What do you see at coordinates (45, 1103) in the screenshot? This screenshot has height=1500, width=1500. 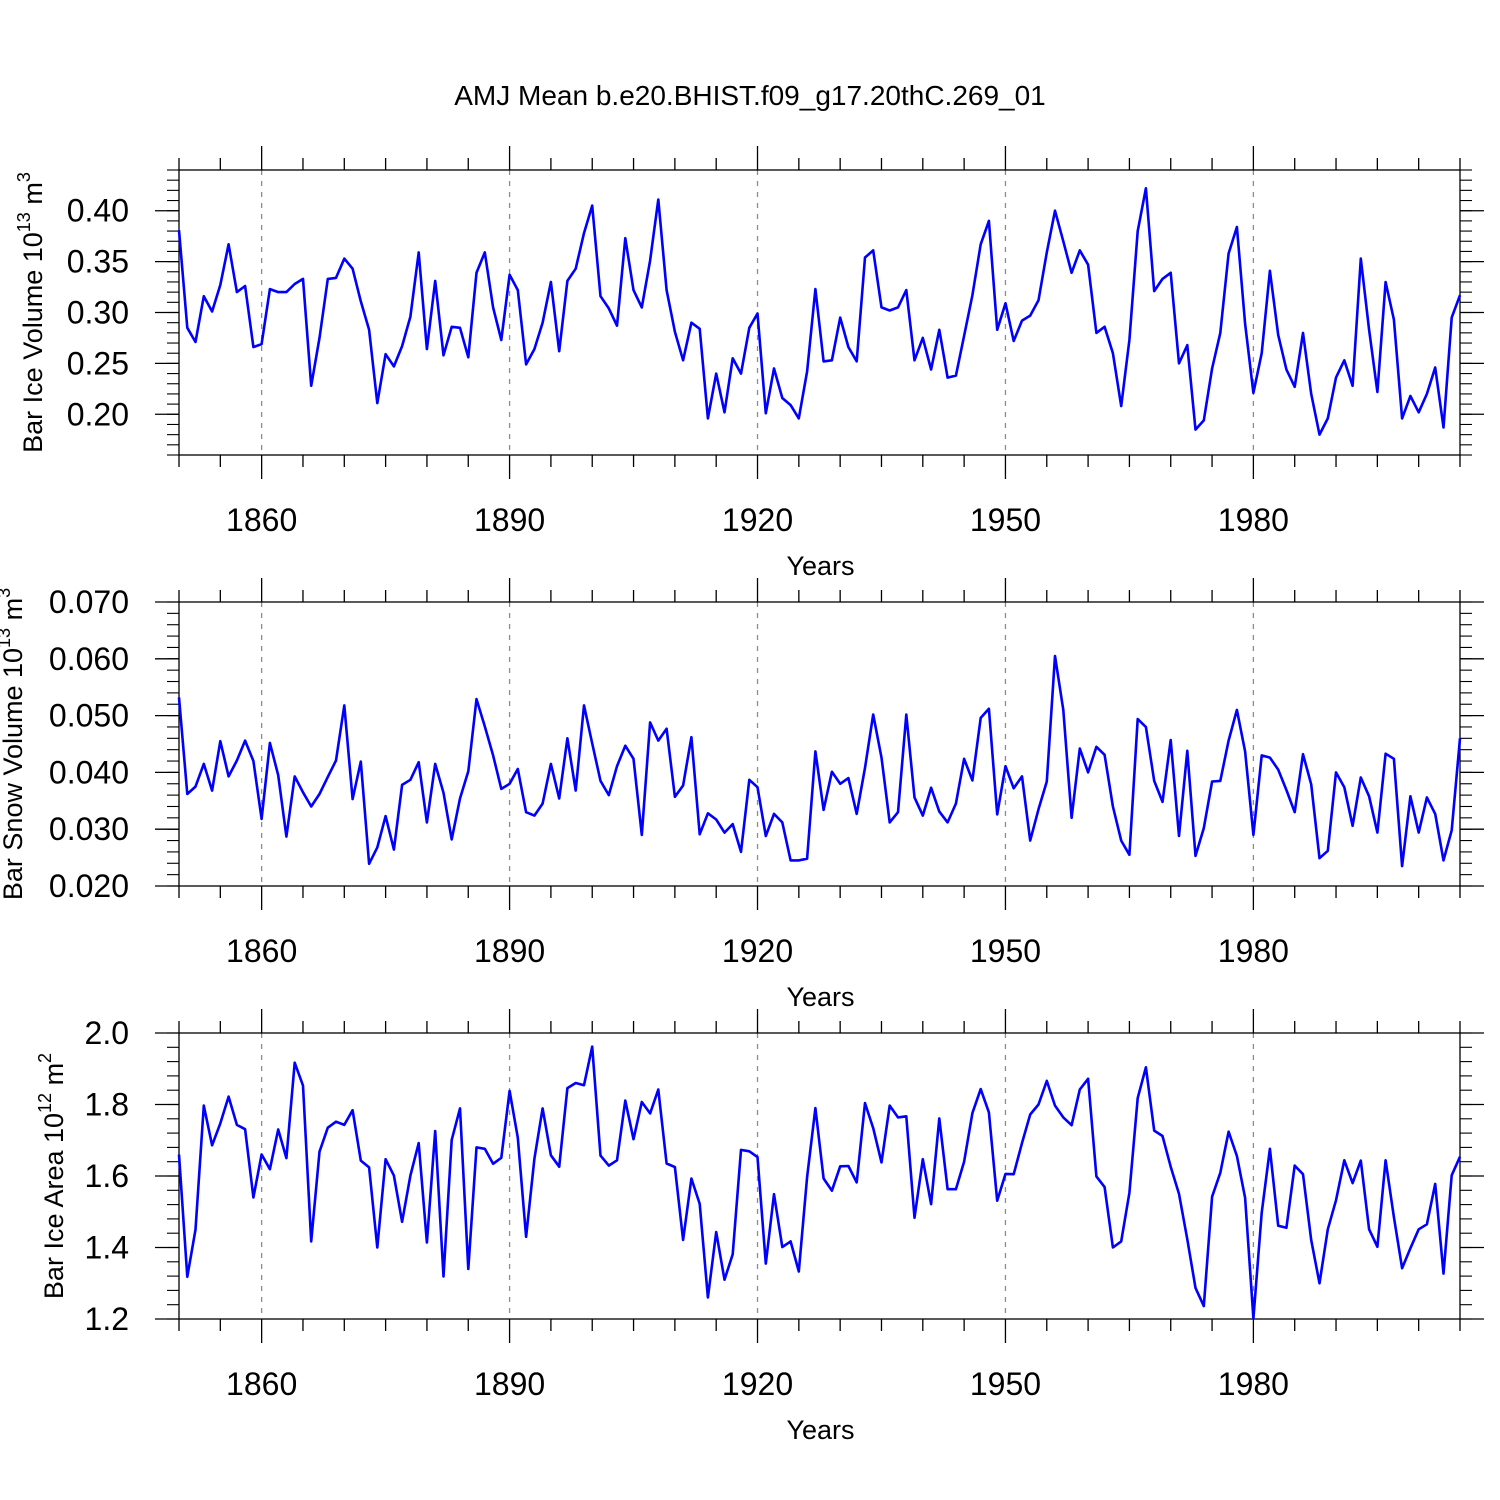 I see `y-axis-title-exponent: 12` at bounding box center [45, 1103].